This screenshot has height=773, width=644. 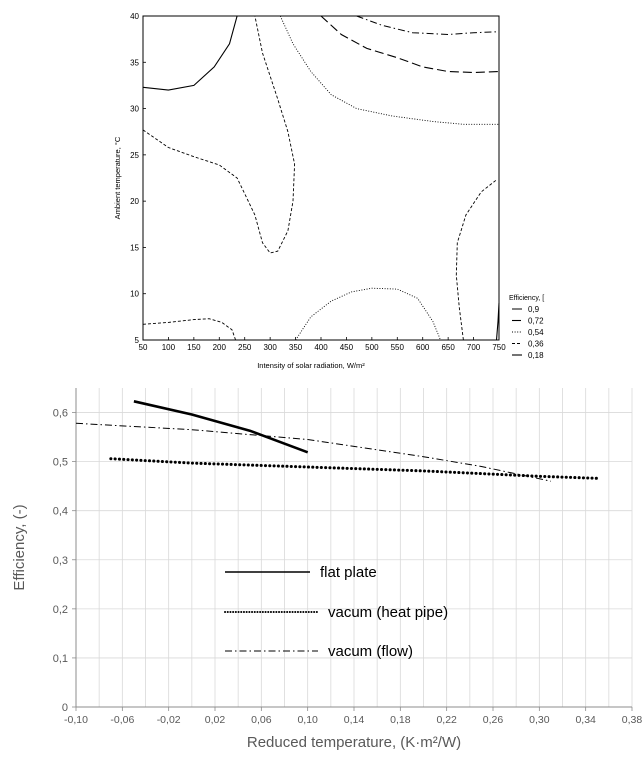 What do you see at coordinates (448, 347) in the screenshot?
I see `x-tick-label: 650` at bounding box center [448, 347].